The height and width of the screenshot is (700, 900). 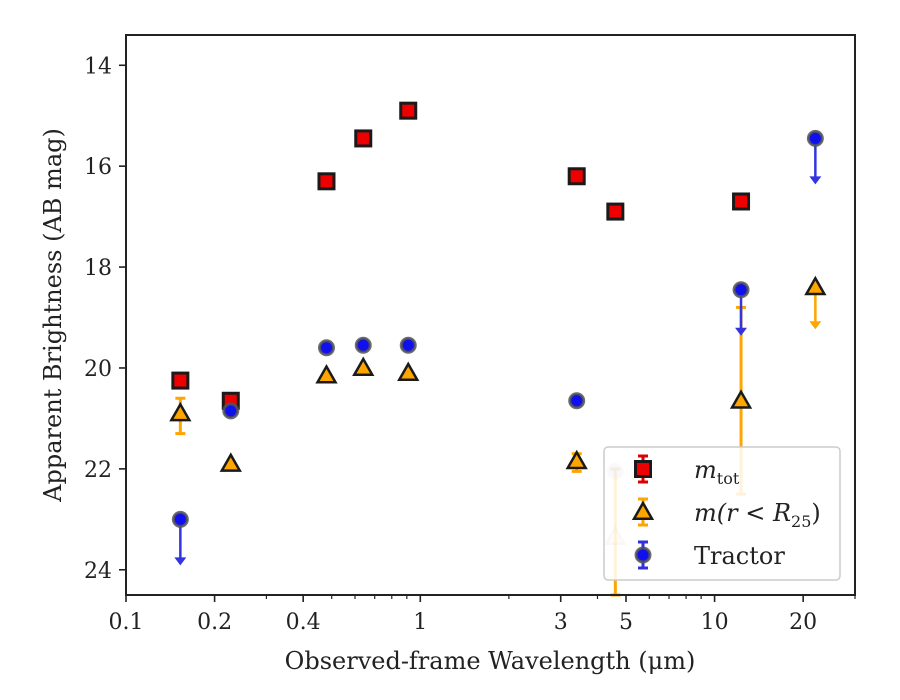 I want to click on x-tick-label: 0.4, so click(x=303, y=622).